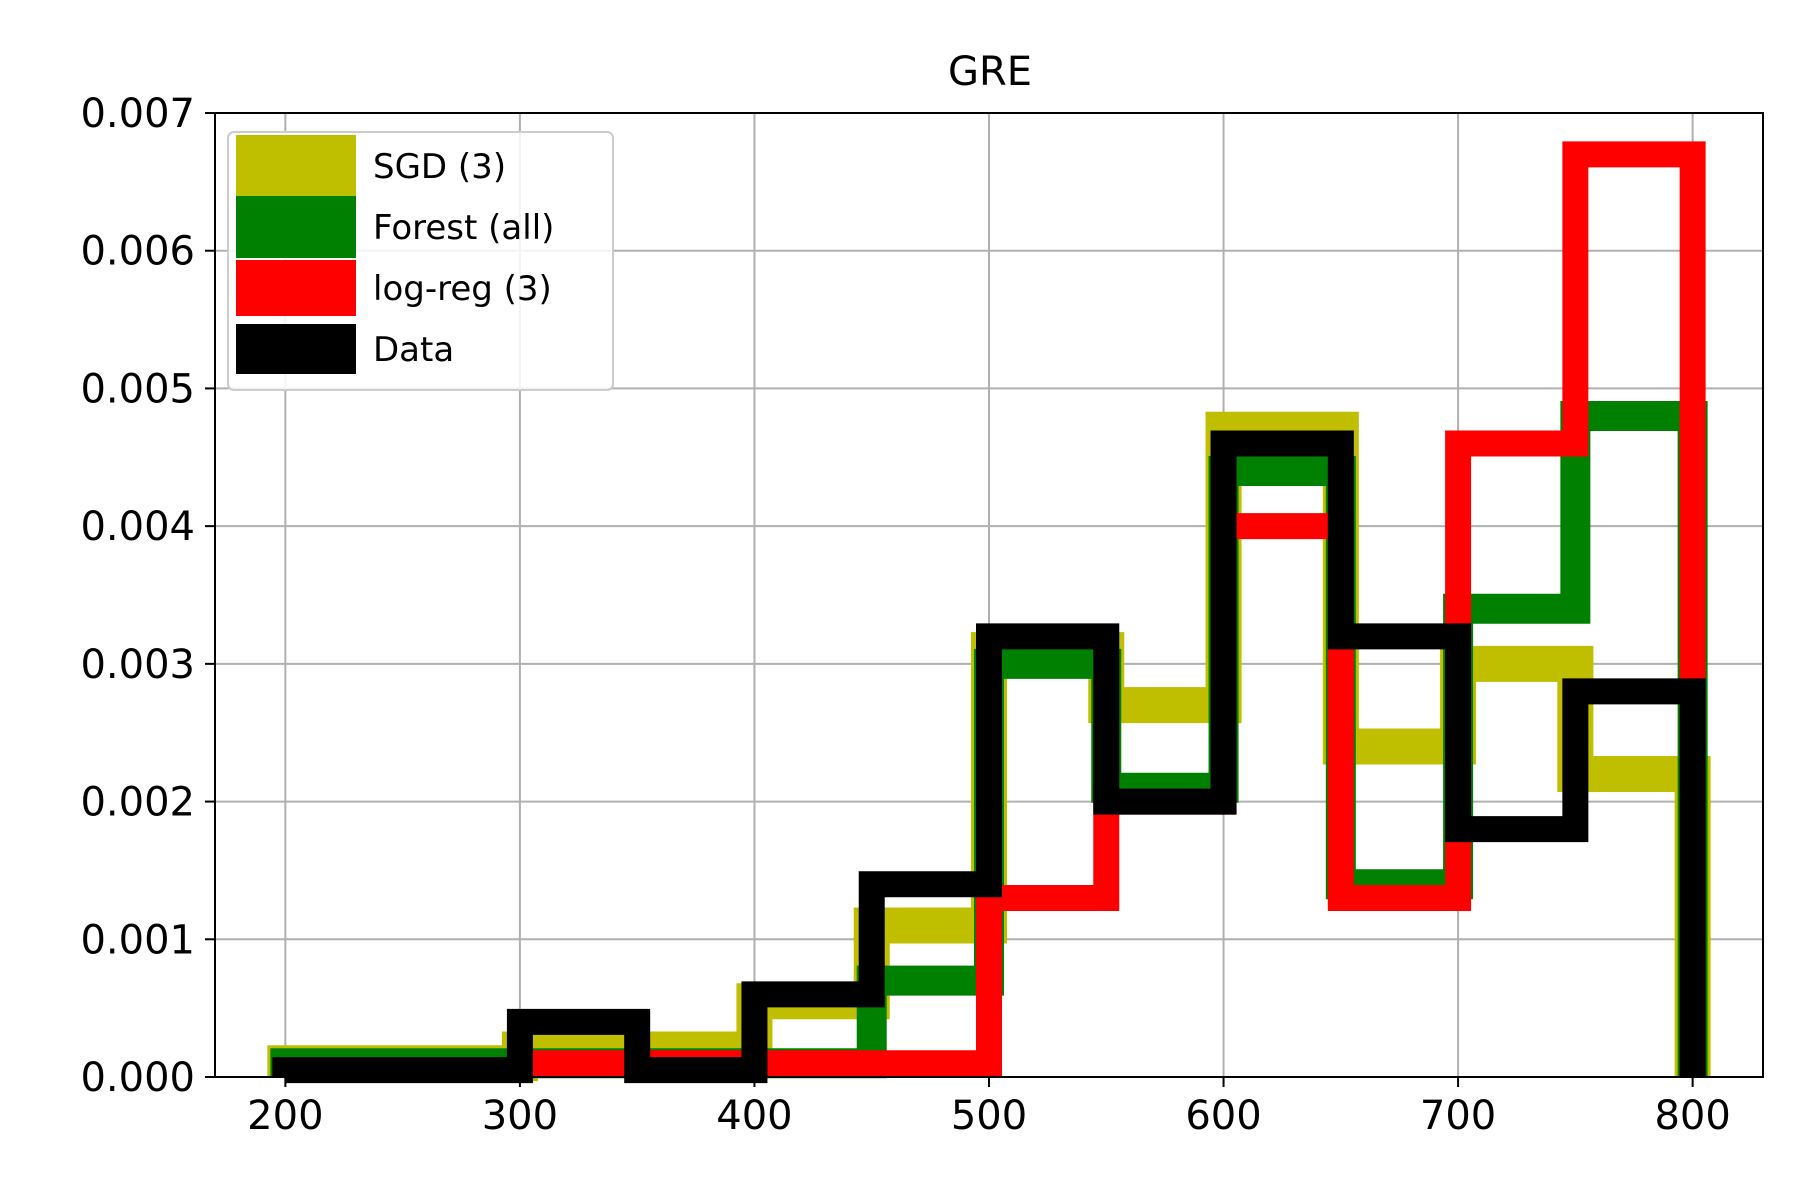 This screenshot has width=1800, height=1200. I want to click on legend: SGD (3) Forest (all) log-reg (3) Data, so click(420, 261).